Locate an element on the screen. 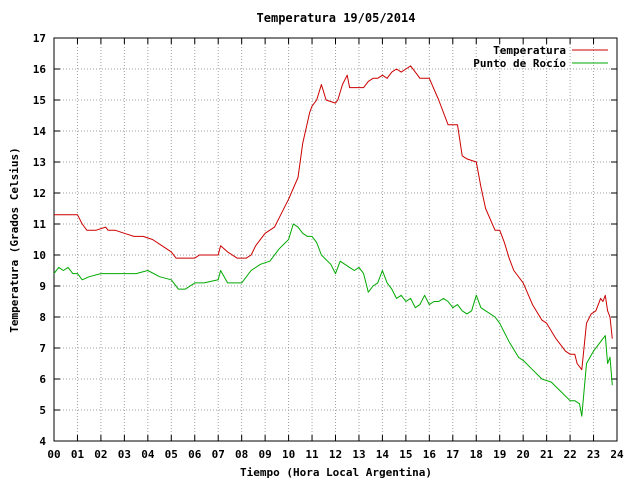  x-tick-label: 12 is located at coordinates (335, 454).